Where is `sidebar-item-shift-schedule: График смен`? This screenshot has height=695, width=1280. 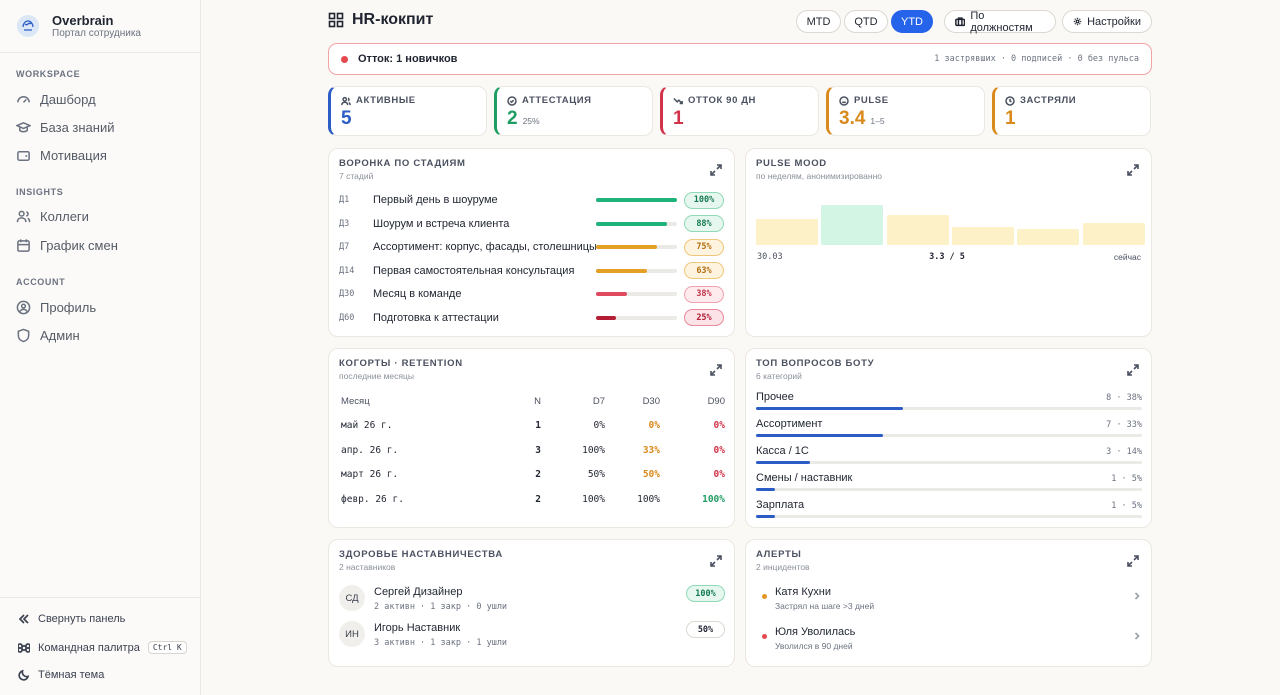
sidebar-item-shift-schedule: График смен is located at coordinates (67, 245).